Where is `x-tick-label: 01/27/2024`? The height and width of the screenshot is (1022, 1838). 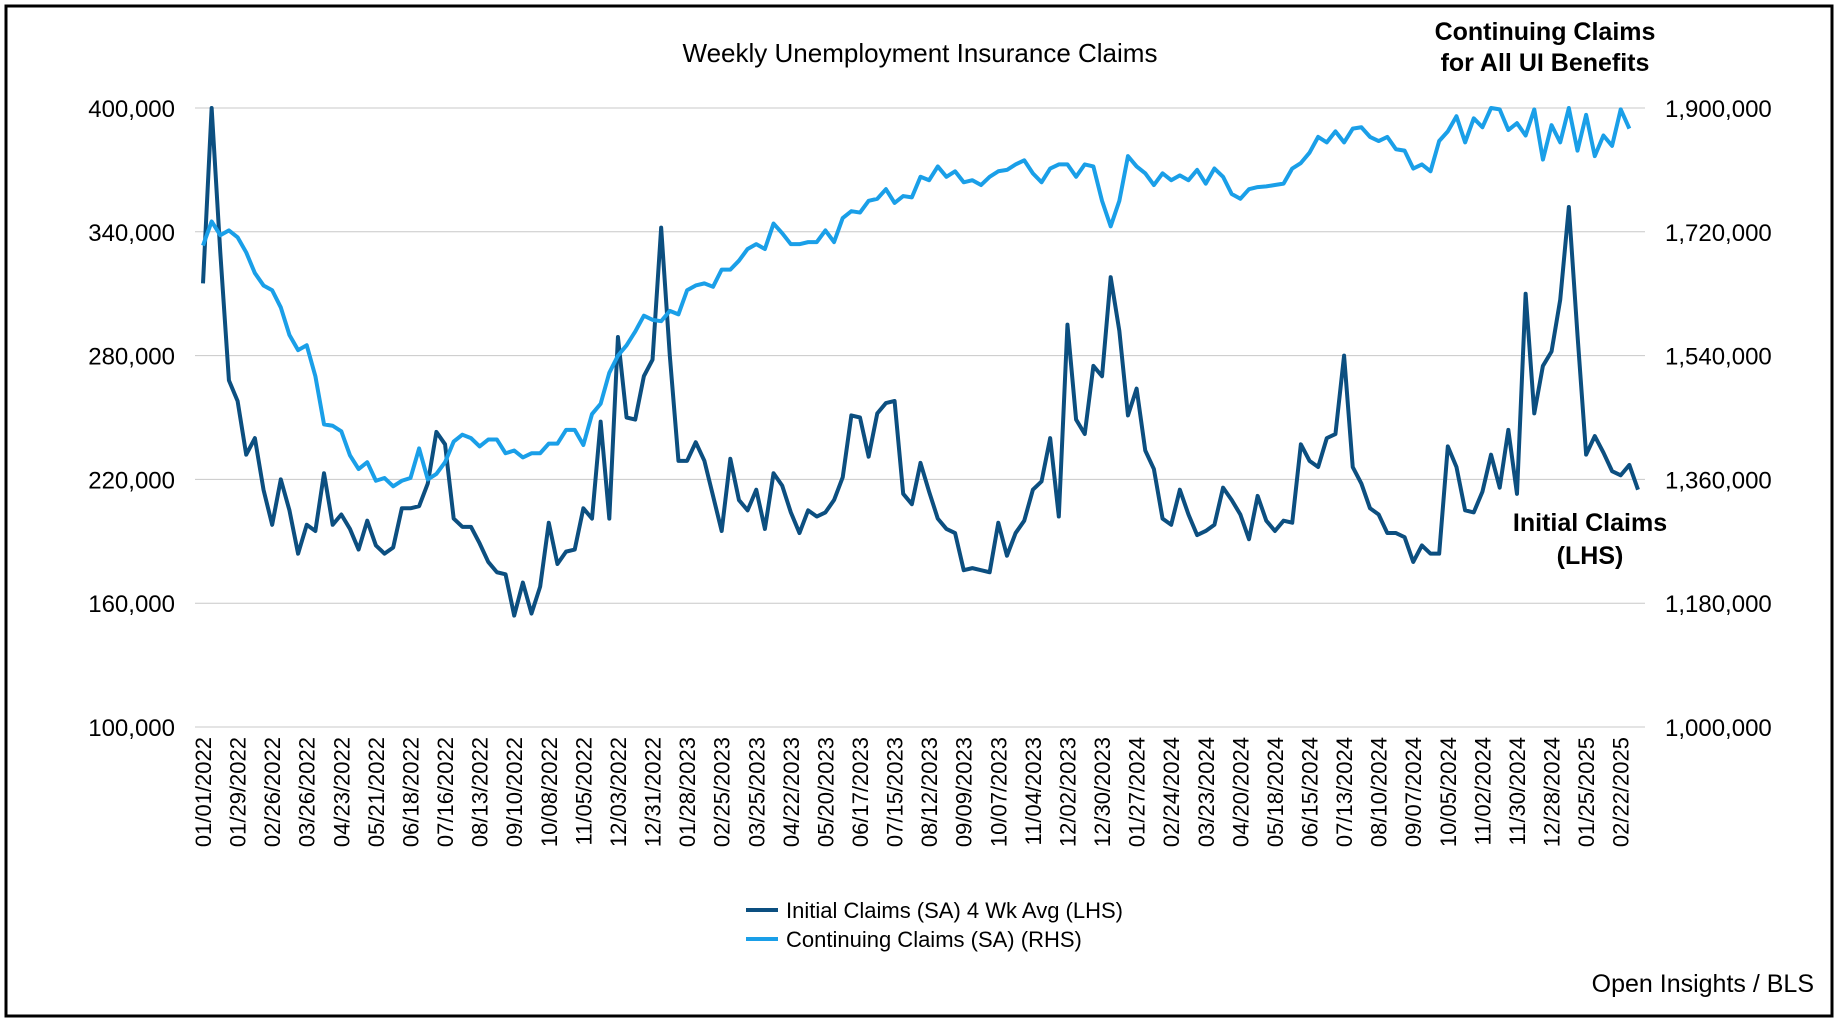 x-tick-label: 01/27/2024 is located at coordinates (1137, 792).